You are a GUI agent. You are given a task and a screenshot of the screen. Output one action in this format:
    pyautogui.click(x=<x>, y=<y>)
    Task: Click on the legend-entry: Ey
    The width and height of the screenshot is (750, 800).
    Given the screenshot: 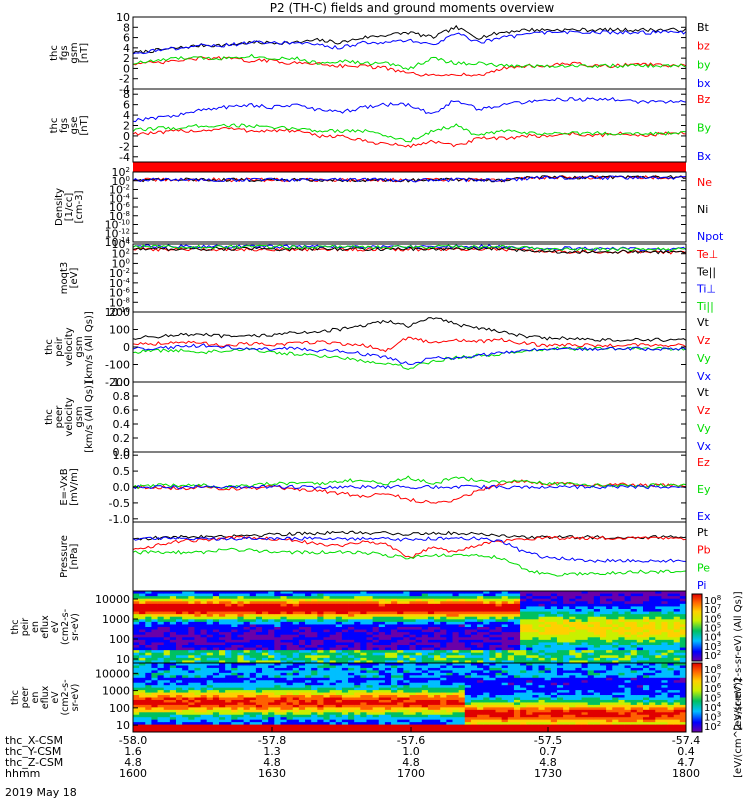 What is the action you would take?
    pyautogui.click(x=704, y=489)
    